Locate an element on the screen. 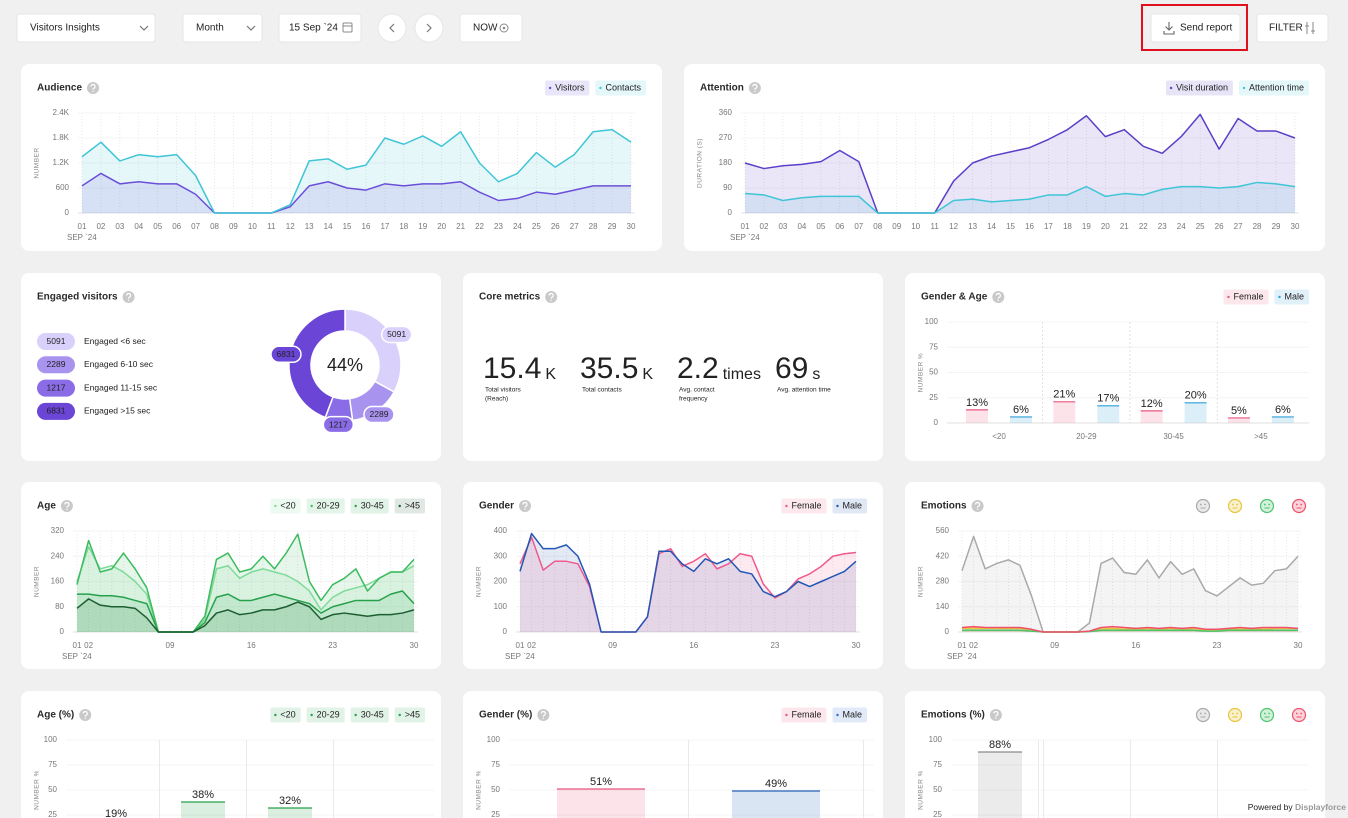 Image resolution: width=1348 pixels, height=818 pixels. x-tick-label: 02 is located at coordinates (764, 226).